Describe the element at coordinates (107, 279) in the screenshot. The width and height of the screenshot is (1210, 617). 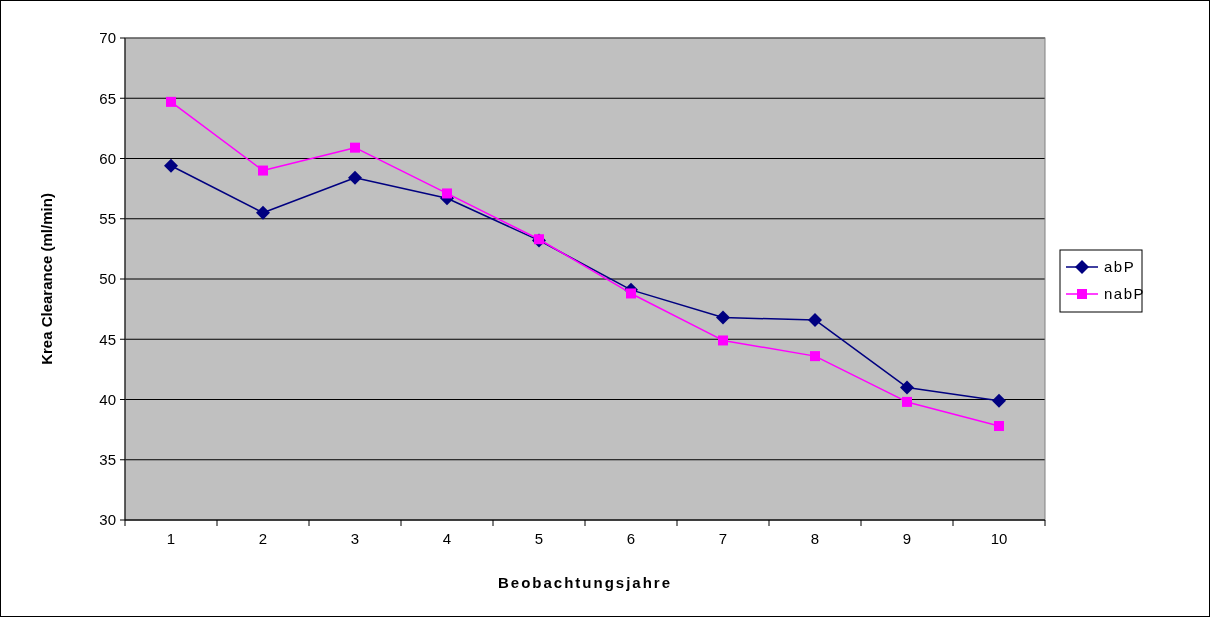
I see `y-tick-label: 50` at that location.